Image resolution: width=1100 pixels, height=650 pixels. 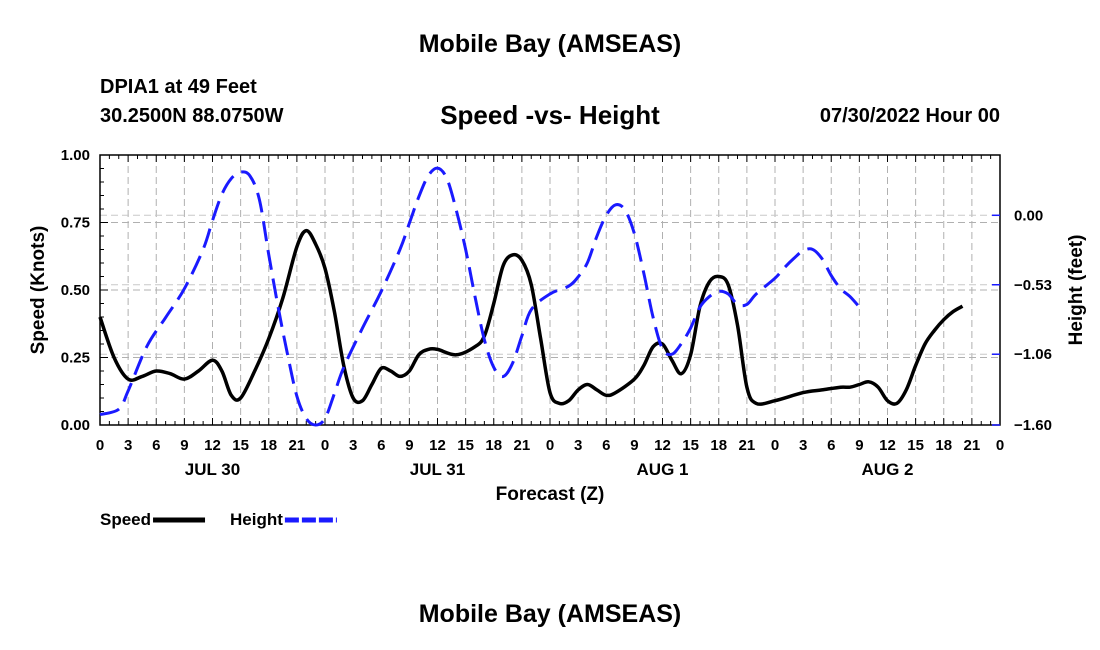 What do you see at coordinates (888, 469) in the screenshot?
I see `day-label: AUG 2` at bounding box center [888, 469].